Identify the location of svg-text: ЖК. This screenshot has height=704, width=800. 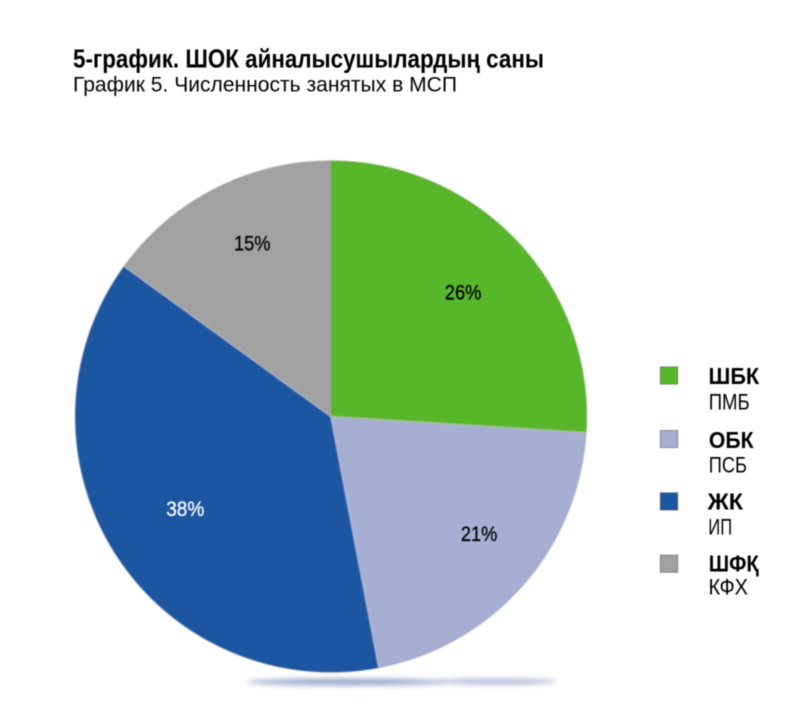
(725, 501).